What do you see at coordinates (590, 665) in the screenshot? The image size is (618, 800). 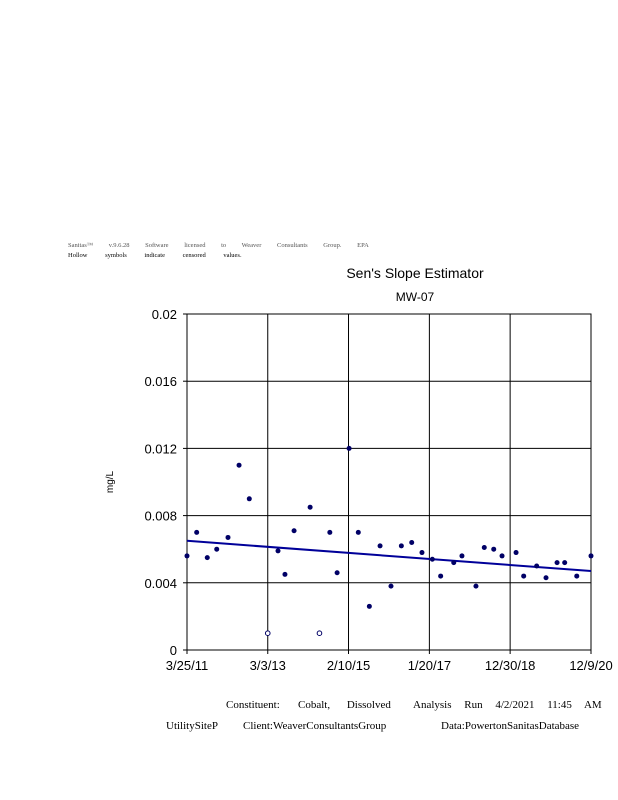 I see `x-tick-label: 12/9/20` at bounding box center [590, 665].